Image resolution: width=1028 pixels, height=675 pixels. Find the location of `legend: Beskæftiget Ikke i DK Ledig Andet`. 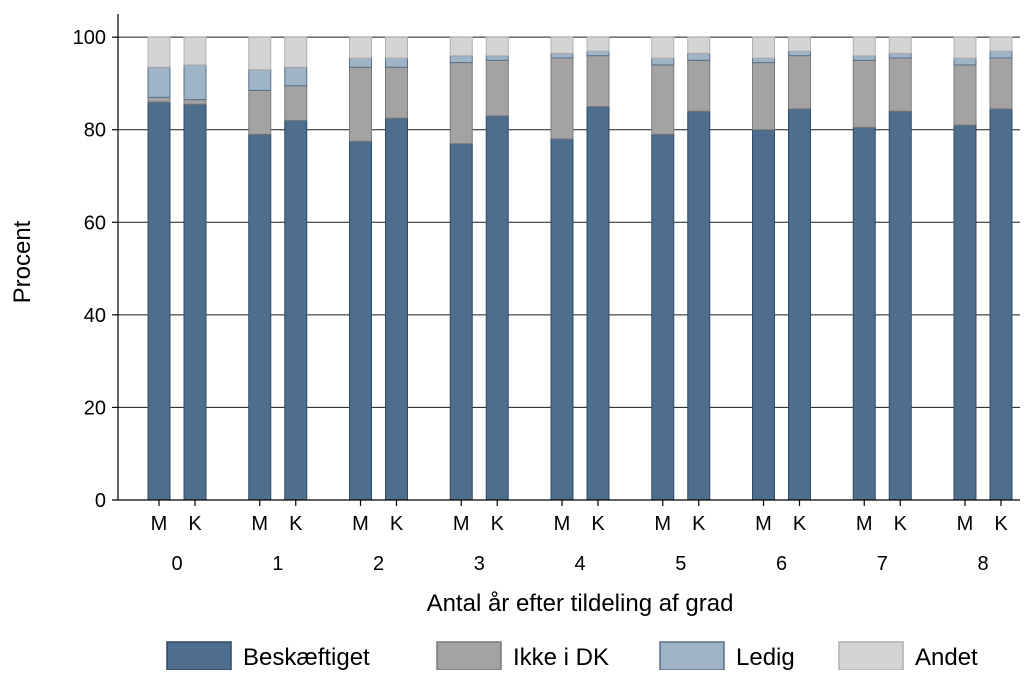

legend: Beskæftiget Ikke i DK Ledig Andet is located at coordinates (572, 656).